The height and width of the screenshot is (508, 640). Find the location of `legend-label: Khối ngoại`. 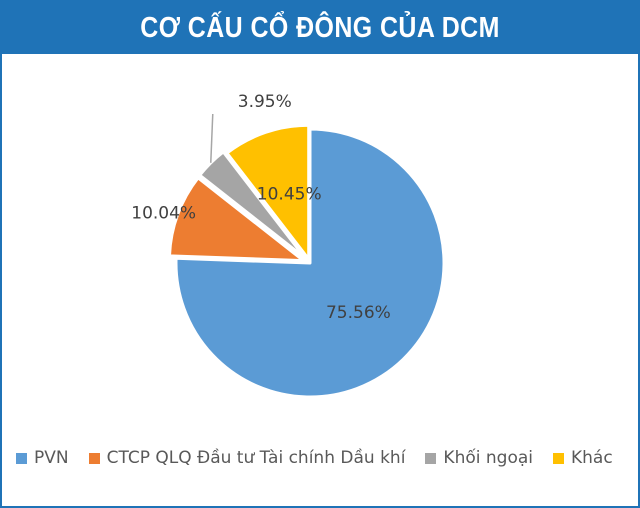

legend-label: Khối ngoại is located at coordinates (488, 458).